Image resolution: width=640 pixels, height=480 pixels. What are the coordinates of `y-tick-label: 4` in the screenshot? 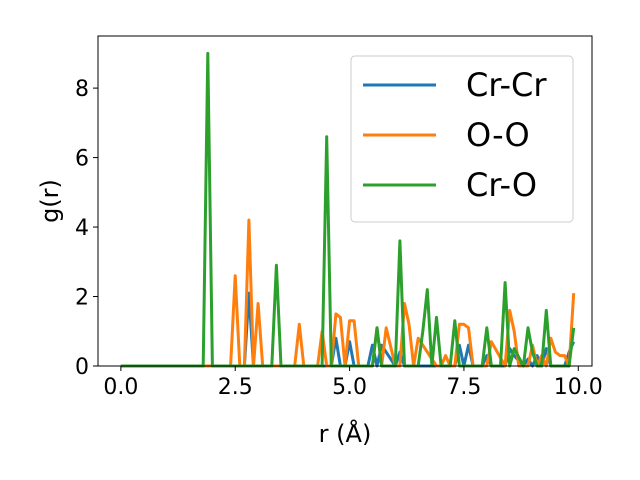 It's located at (82, 228).